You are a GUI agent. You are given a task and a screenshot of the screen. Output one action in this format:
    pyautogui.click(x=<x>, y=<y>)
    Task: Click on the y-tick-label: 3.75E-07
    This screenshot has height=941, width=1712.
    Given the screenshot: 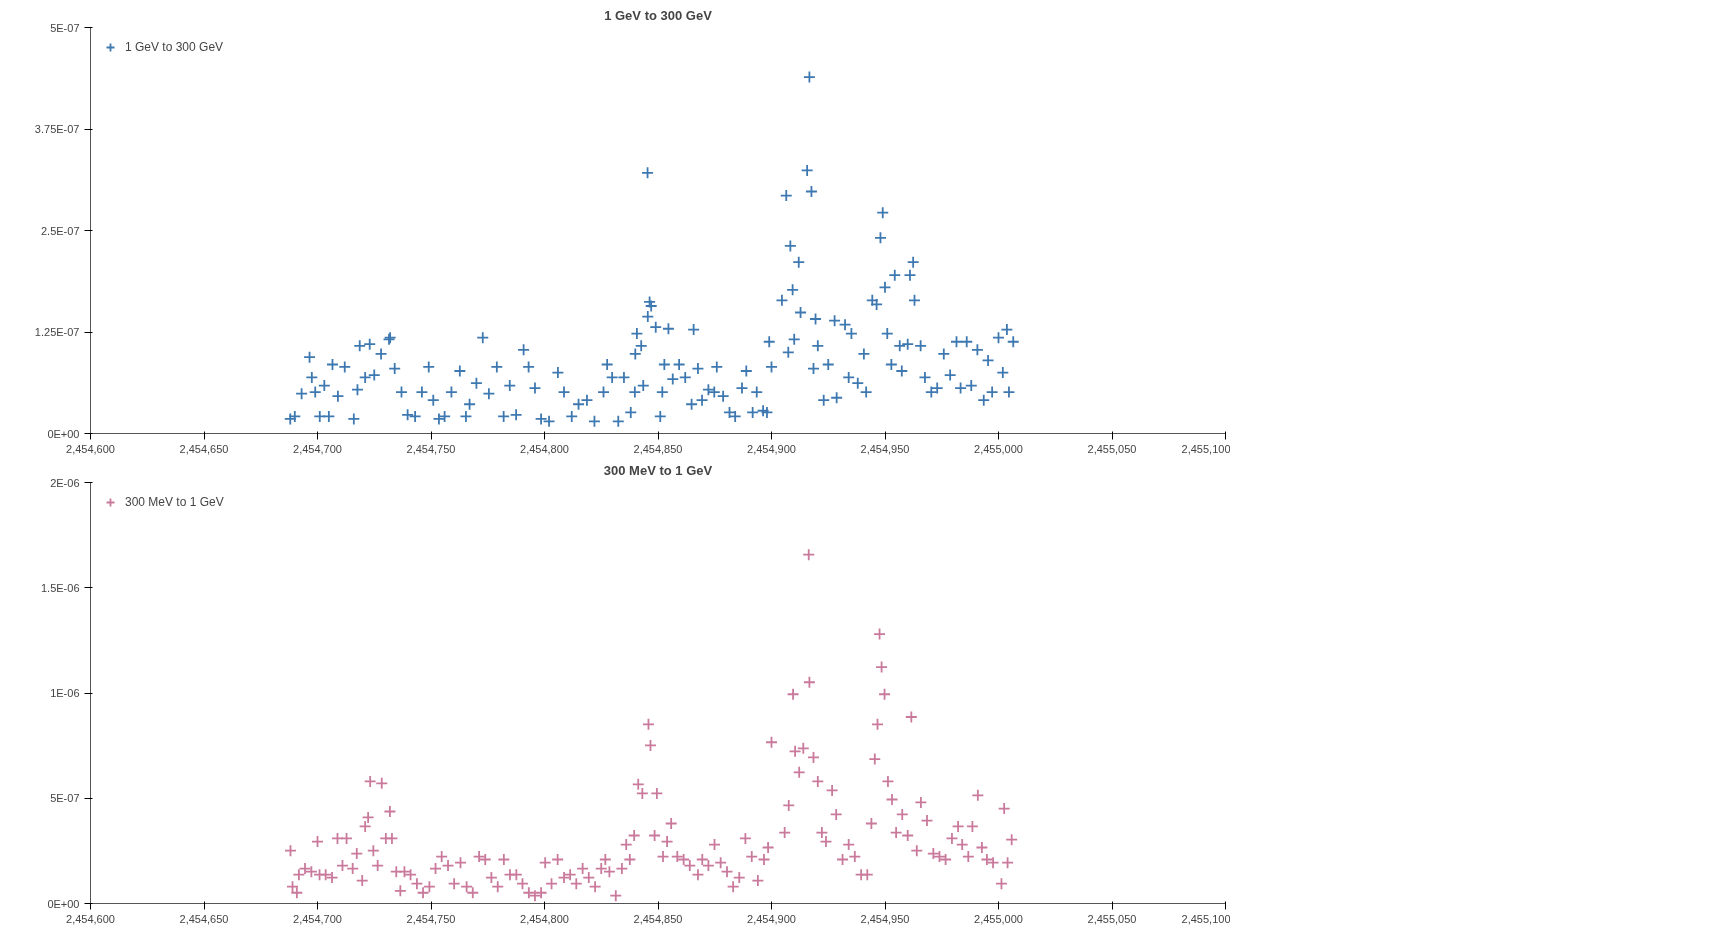 What is the action you would take?
    pyautogui.click(x=57, y=129)
    